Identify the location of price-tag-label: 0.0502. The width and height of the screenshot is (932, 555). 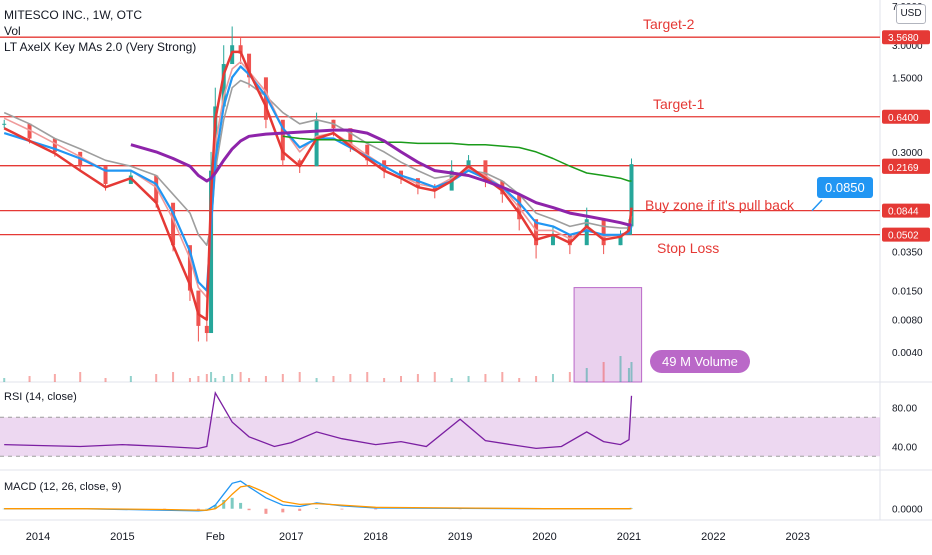
(903, 236).